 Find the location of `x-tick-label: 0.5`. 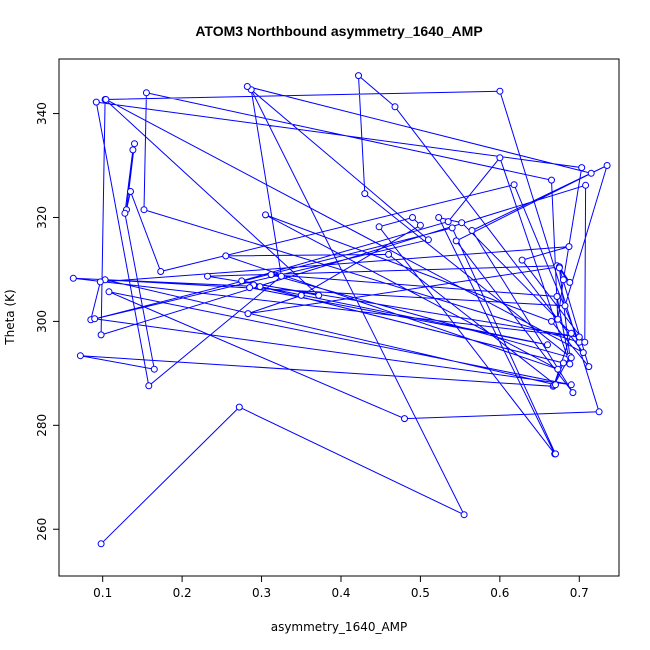

x-tick-label: 0.5 is located at coordinates (420, 593).